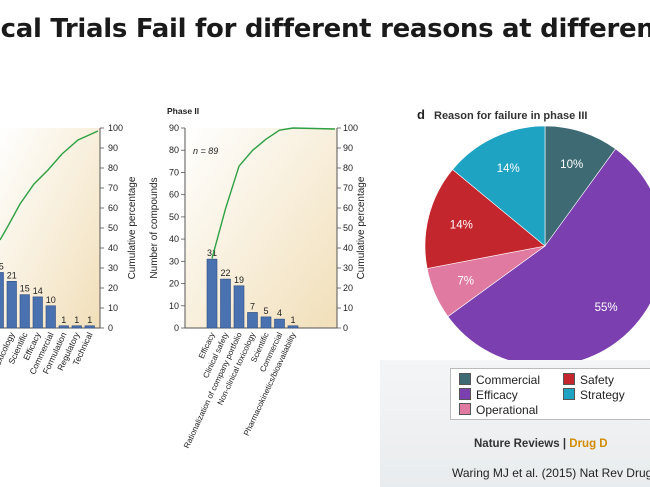 The image size is (650, 487). I want to click on pie-slice-commercial, so click(580, 186).